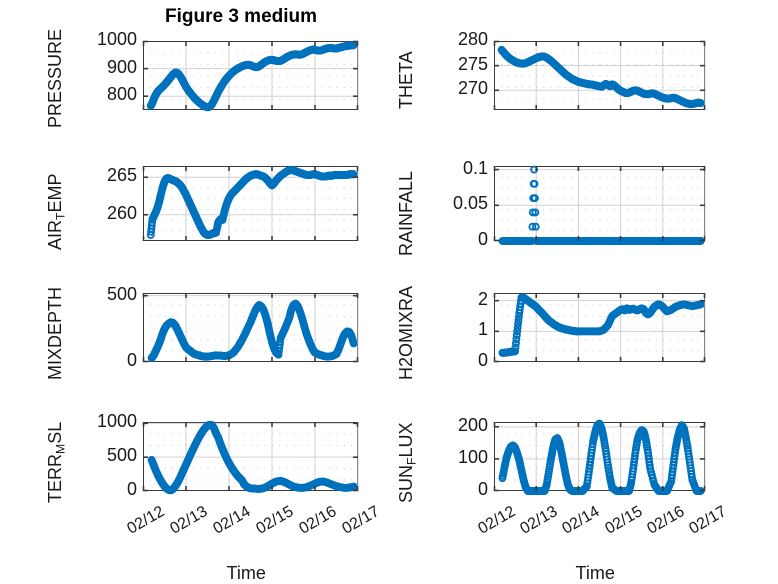  What do you see at coordinates (55, 334) in the screenshot?
I see `ylabel-mixdepth: MIXDEPTH` at bounding box center [55, 334].